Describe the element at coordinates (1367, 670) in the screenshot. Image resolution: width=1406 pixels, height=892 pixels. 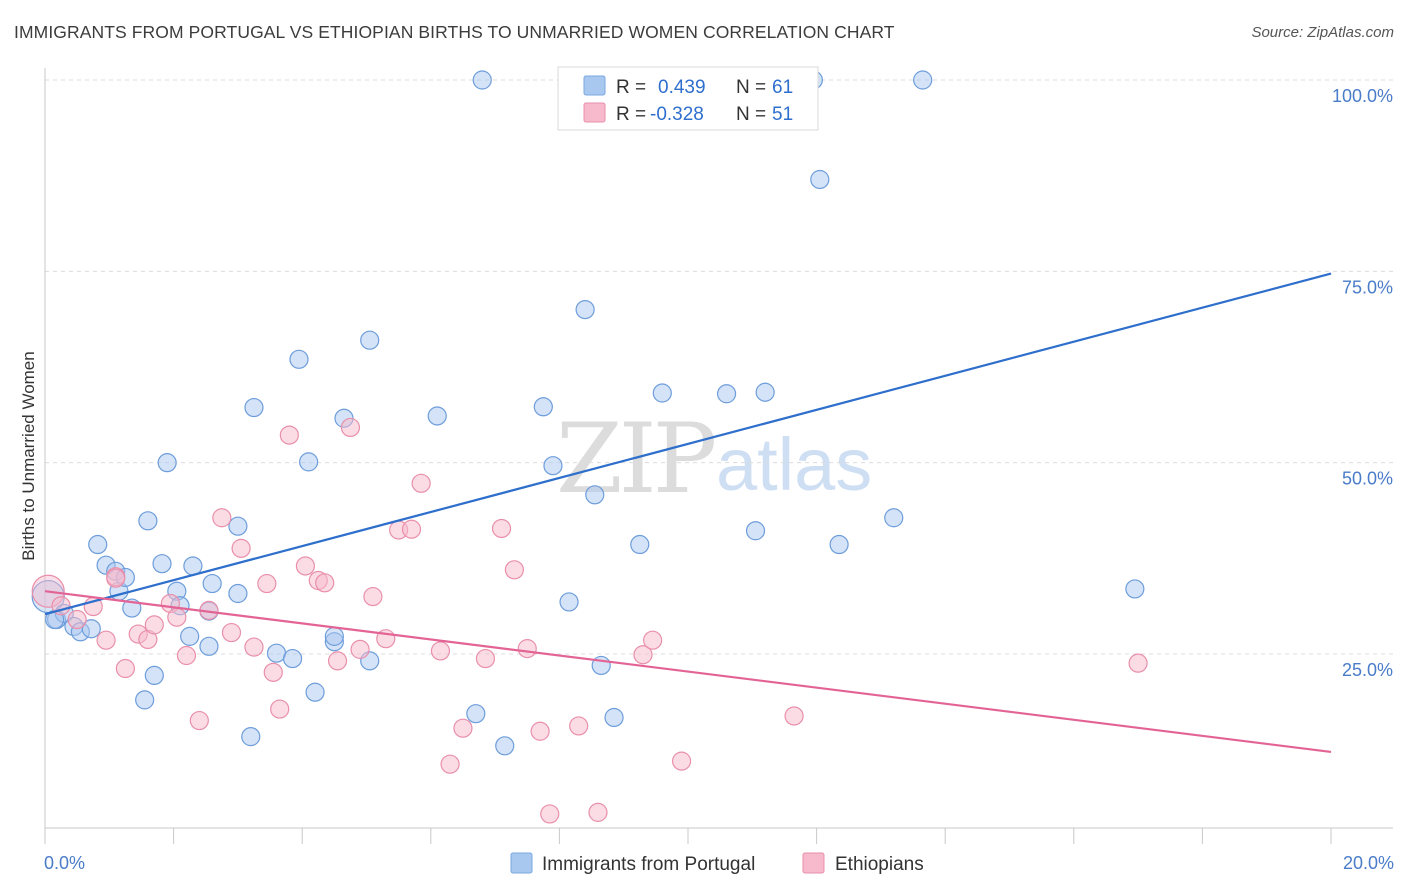
I see `y-tick-label: 25.0%` at that location.